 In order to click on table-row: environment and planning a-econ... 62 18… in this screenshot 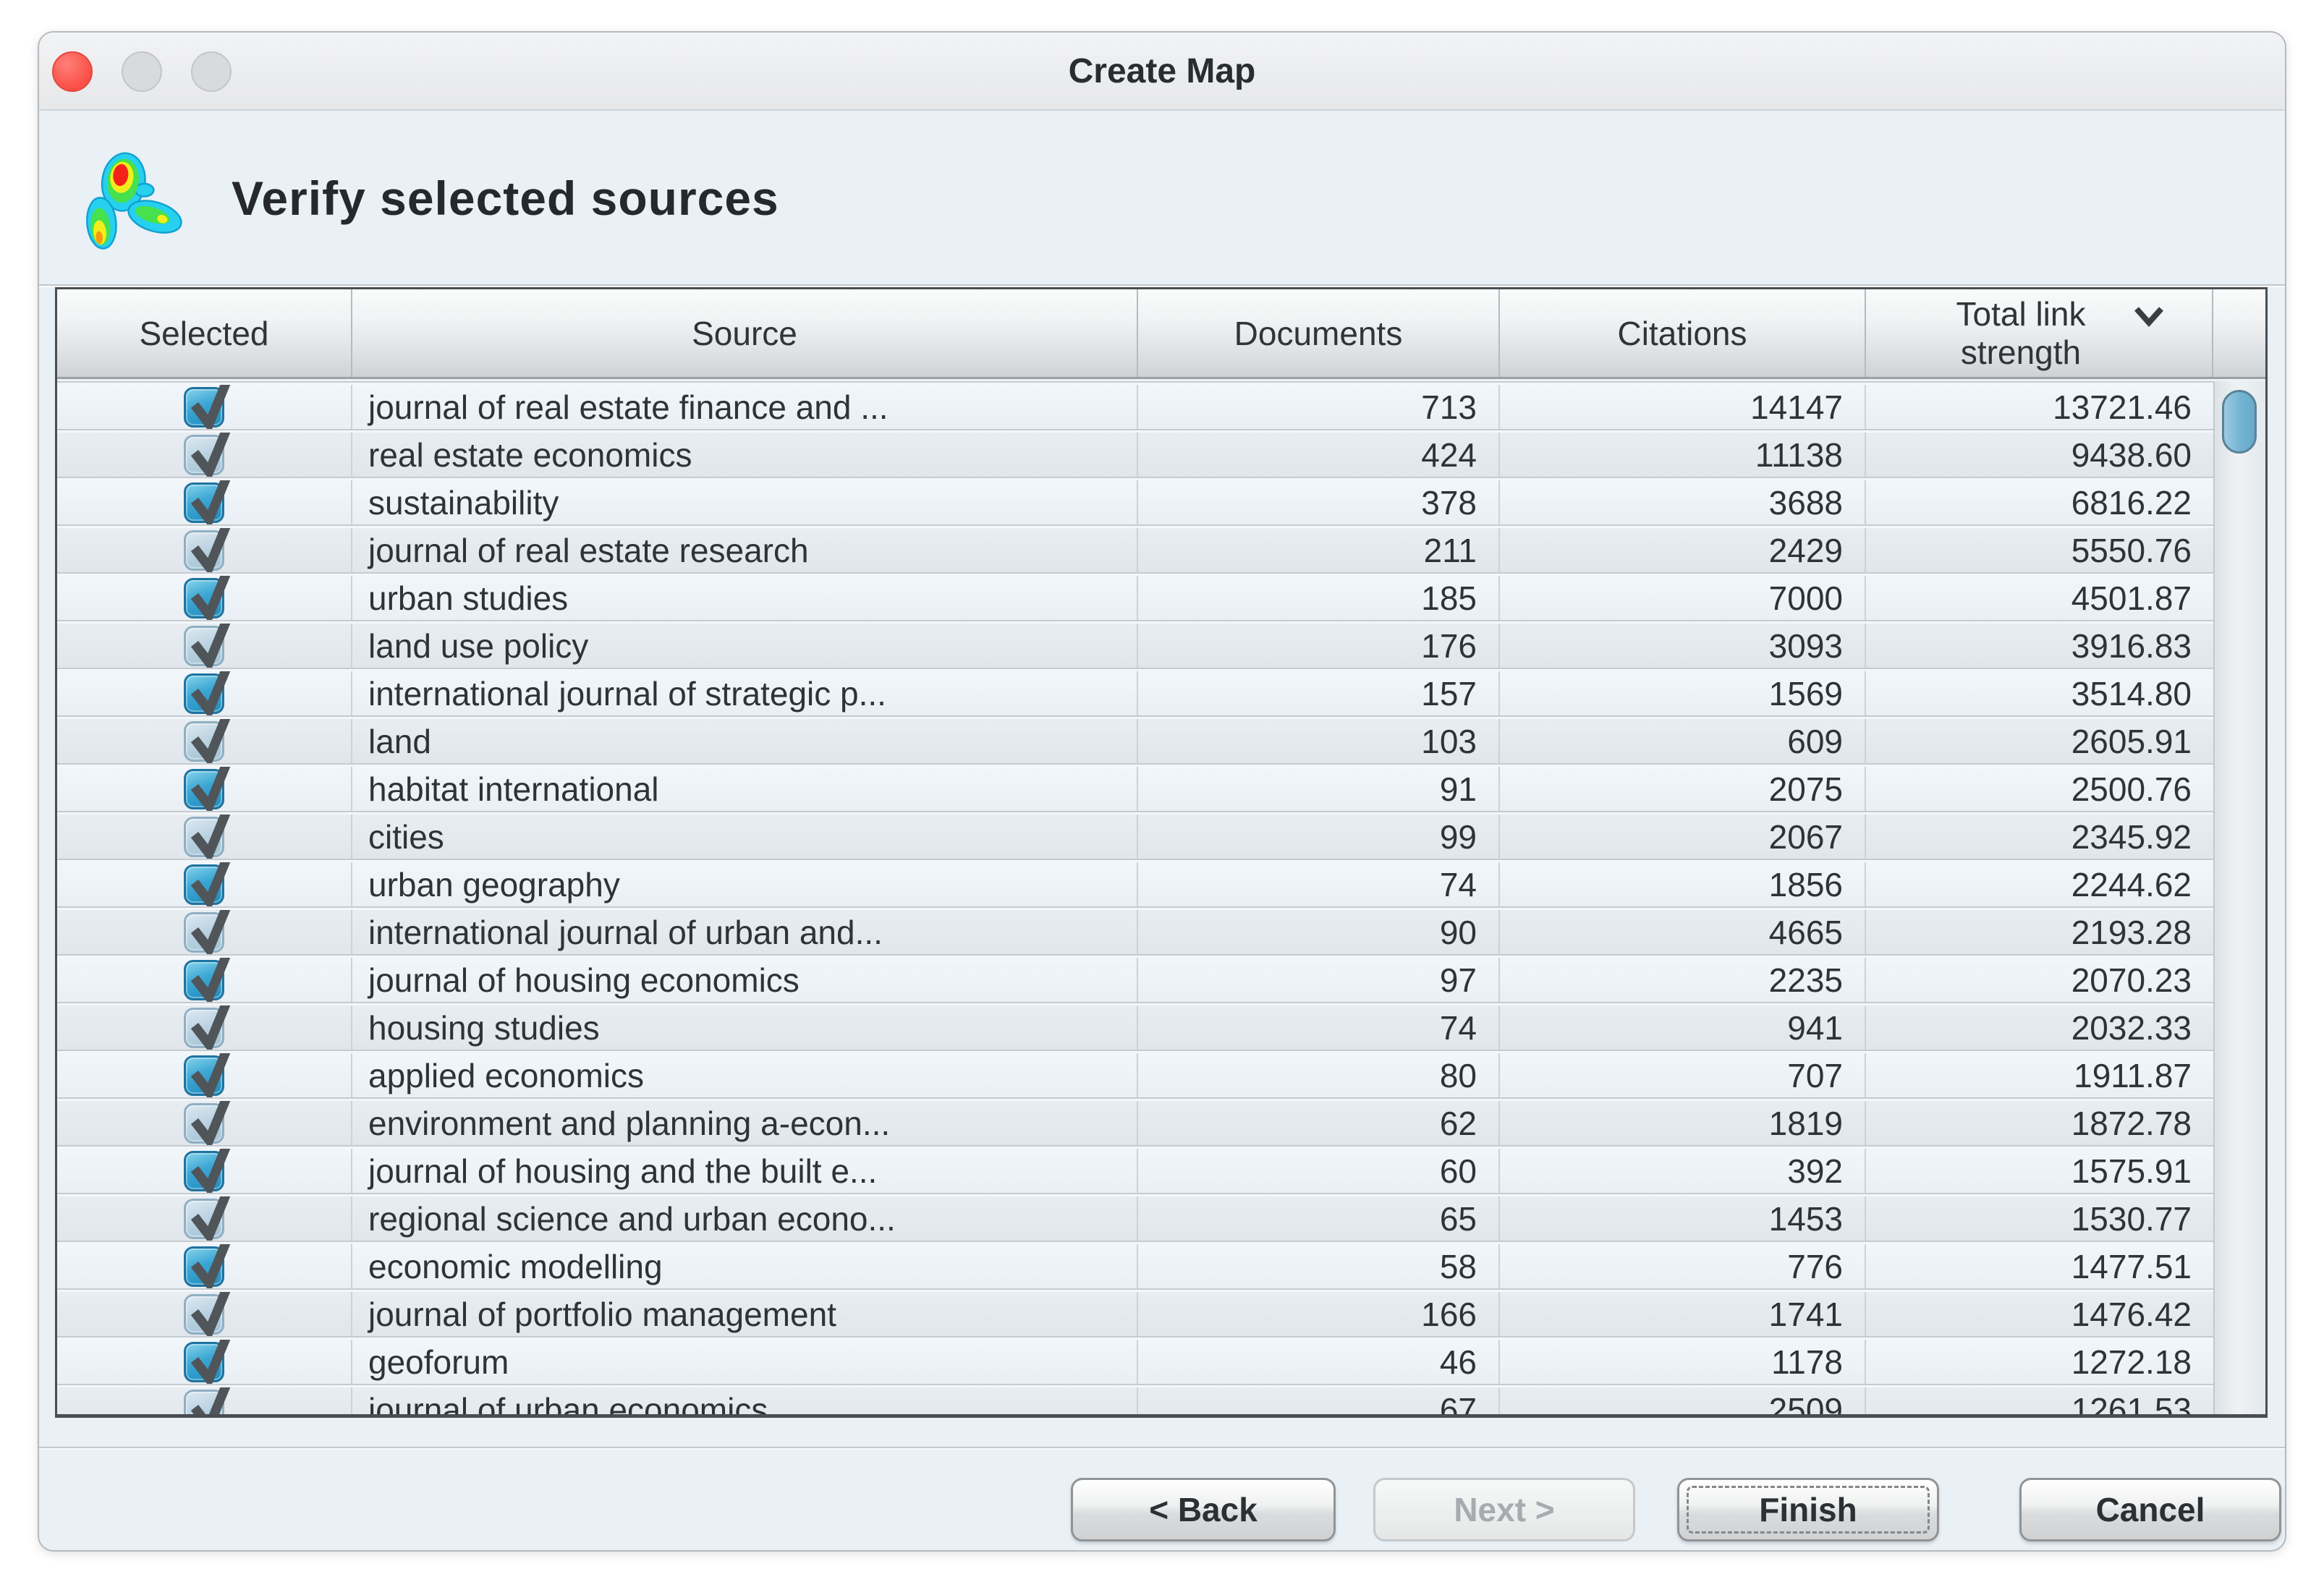, I will do `click(1161, 1121)`.